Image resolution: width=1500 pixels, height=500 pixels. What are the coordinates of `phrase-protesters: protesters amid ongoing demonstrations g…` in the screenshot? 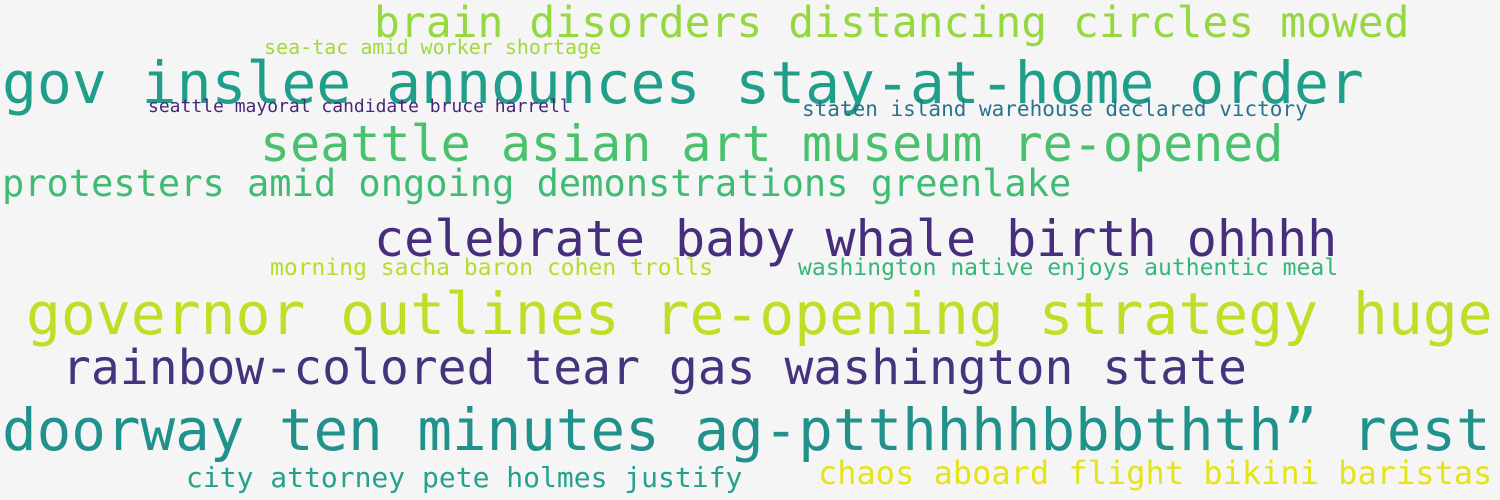 It's located at (537, 183).